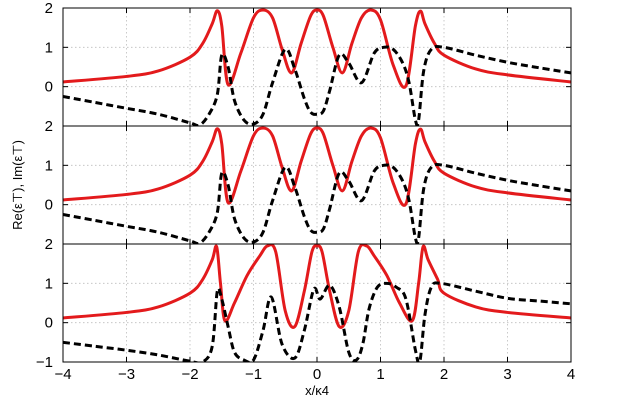 The width and height of the screenshot is (623, 415). I want to click on y-axis-label: Re(ε⊤), Im(ε⊤), so click(17, 185).